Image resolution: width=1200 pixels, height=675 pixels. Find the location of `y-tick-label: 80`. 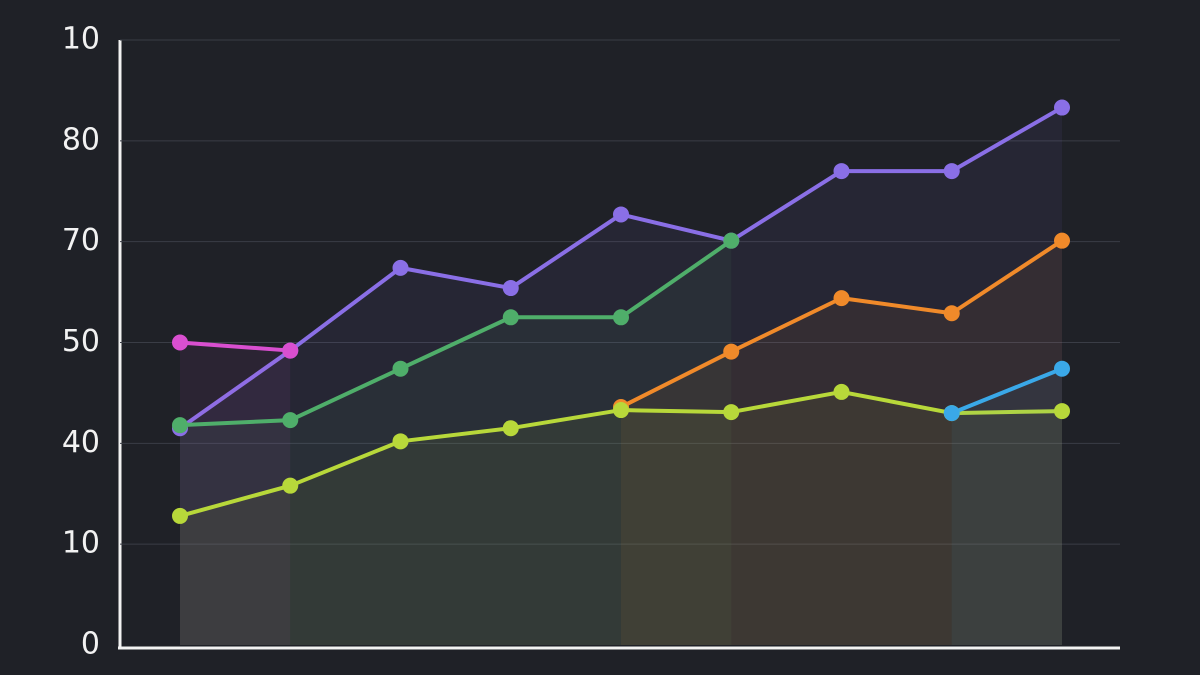

y-tick-label: 80 is located at coordinates (81, 139).